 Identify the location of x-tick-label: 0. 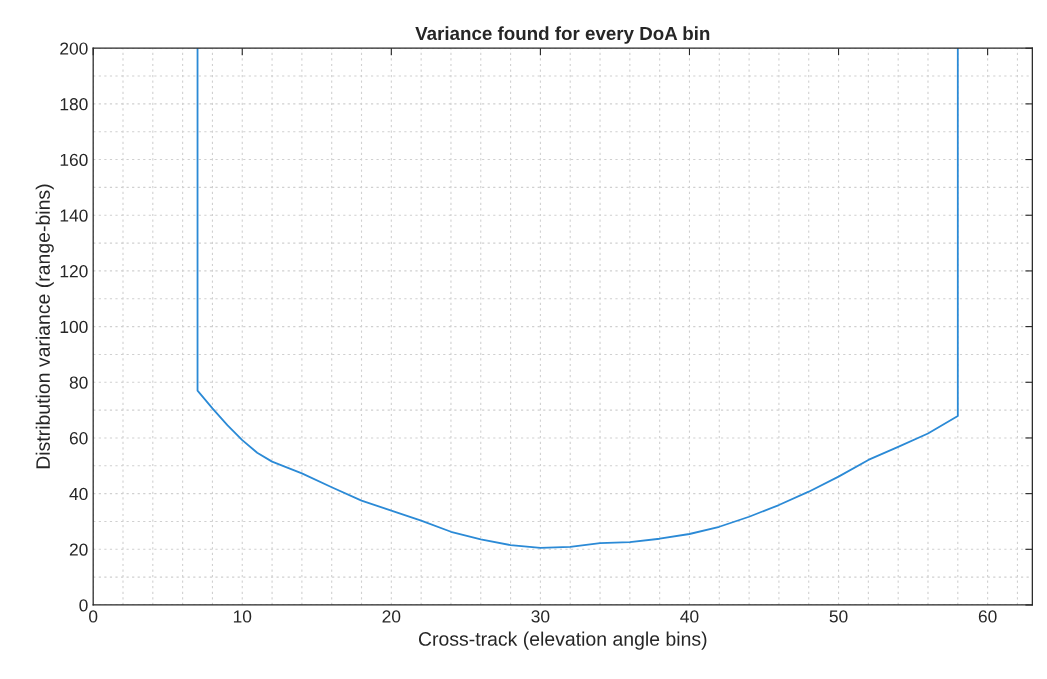
(93, 616).